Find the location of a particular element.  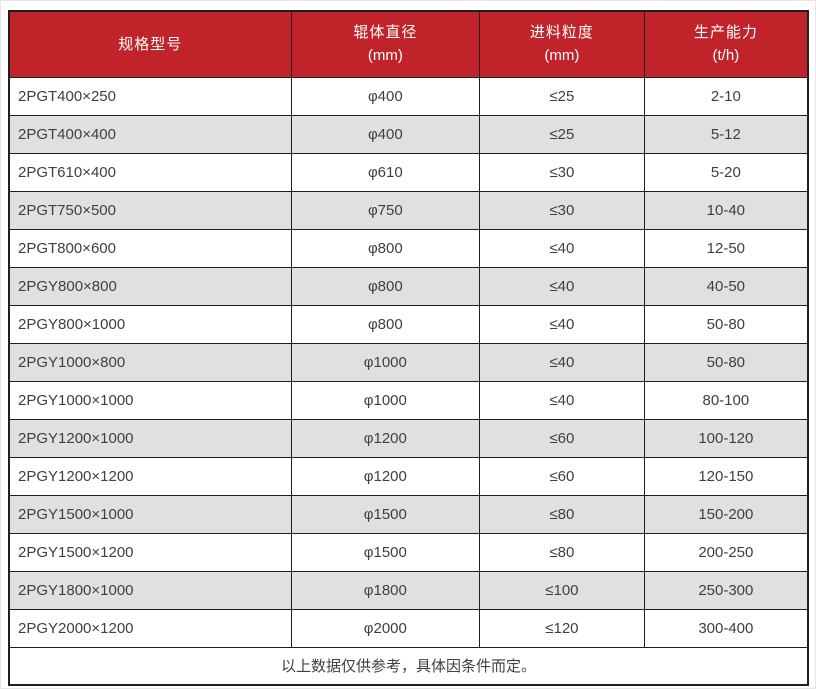

cell-model: 2PGY1200×1200 is located at coordinates (150, 476).